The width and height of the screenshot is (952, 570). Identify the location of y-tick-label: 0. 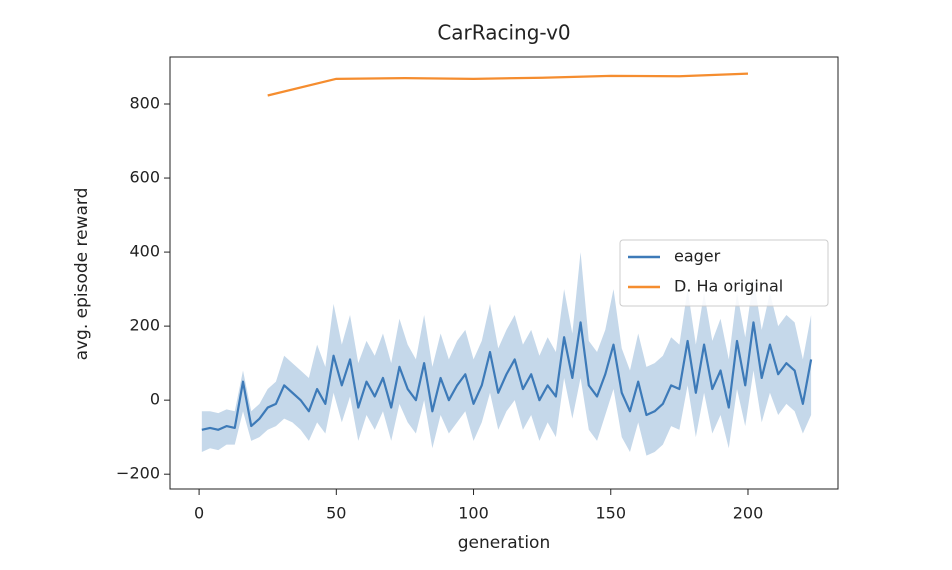
(155, 399).